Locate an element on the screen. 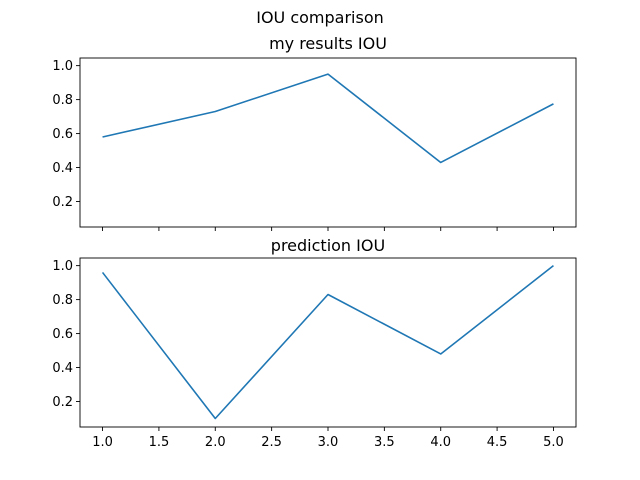  subplot-bottom-xtick-label: 3.5 is located at coordinates (384, 442).